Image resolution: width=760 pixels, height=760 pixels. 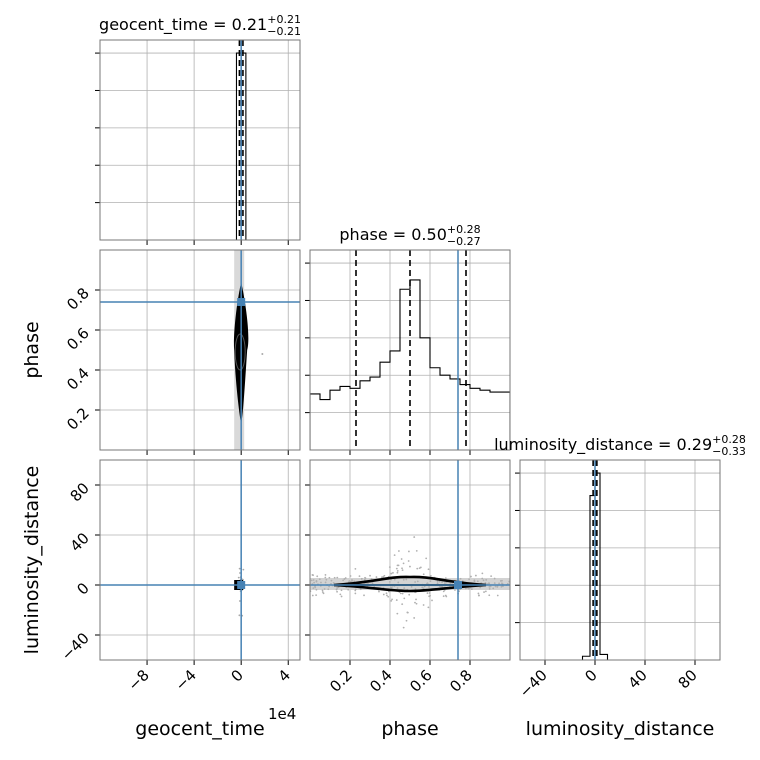 I want to click on title-text: phase = 0.50, so click(x=392, y=234).